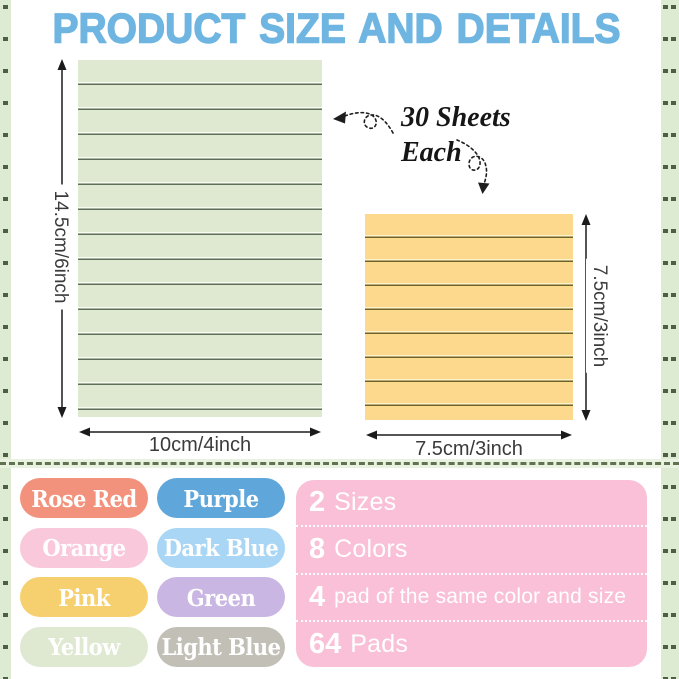 The height and width of the screenshot is (679, 679). I want to click on small-pad-width-arrow, so click(469, 435).